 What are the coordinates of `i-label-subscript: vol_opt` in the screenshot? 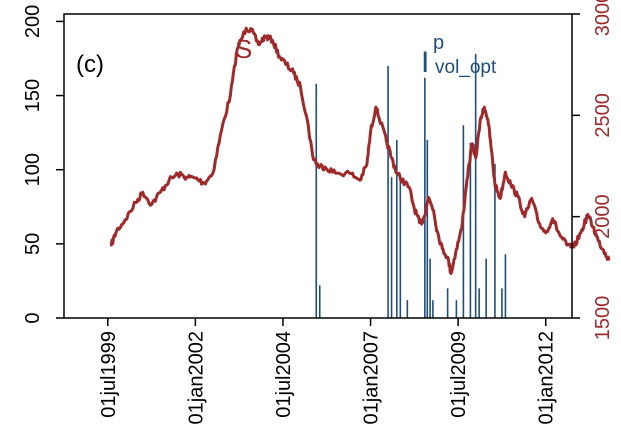 It's located at (466, 67).